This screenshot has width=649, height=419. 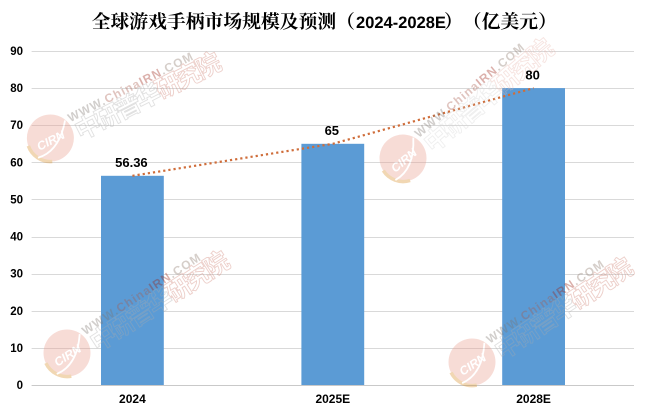 What do you see at coordinates (131, 162) in the screenshot?
I see `svg-text: 56.36` at bounding box center [131, 162].